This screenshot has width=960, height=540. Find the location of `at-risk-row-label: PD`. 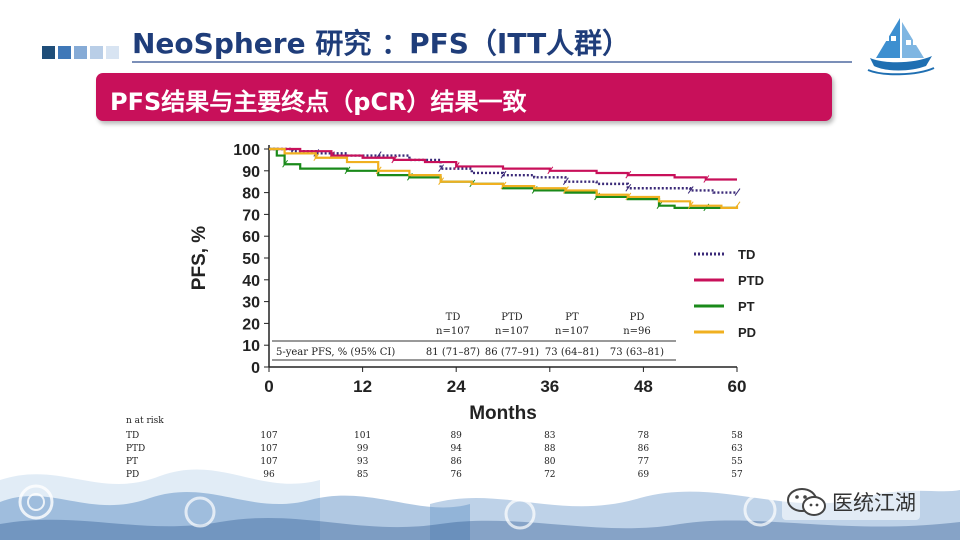

at-risk-row-label: PD is located at coordinates (133, 475).